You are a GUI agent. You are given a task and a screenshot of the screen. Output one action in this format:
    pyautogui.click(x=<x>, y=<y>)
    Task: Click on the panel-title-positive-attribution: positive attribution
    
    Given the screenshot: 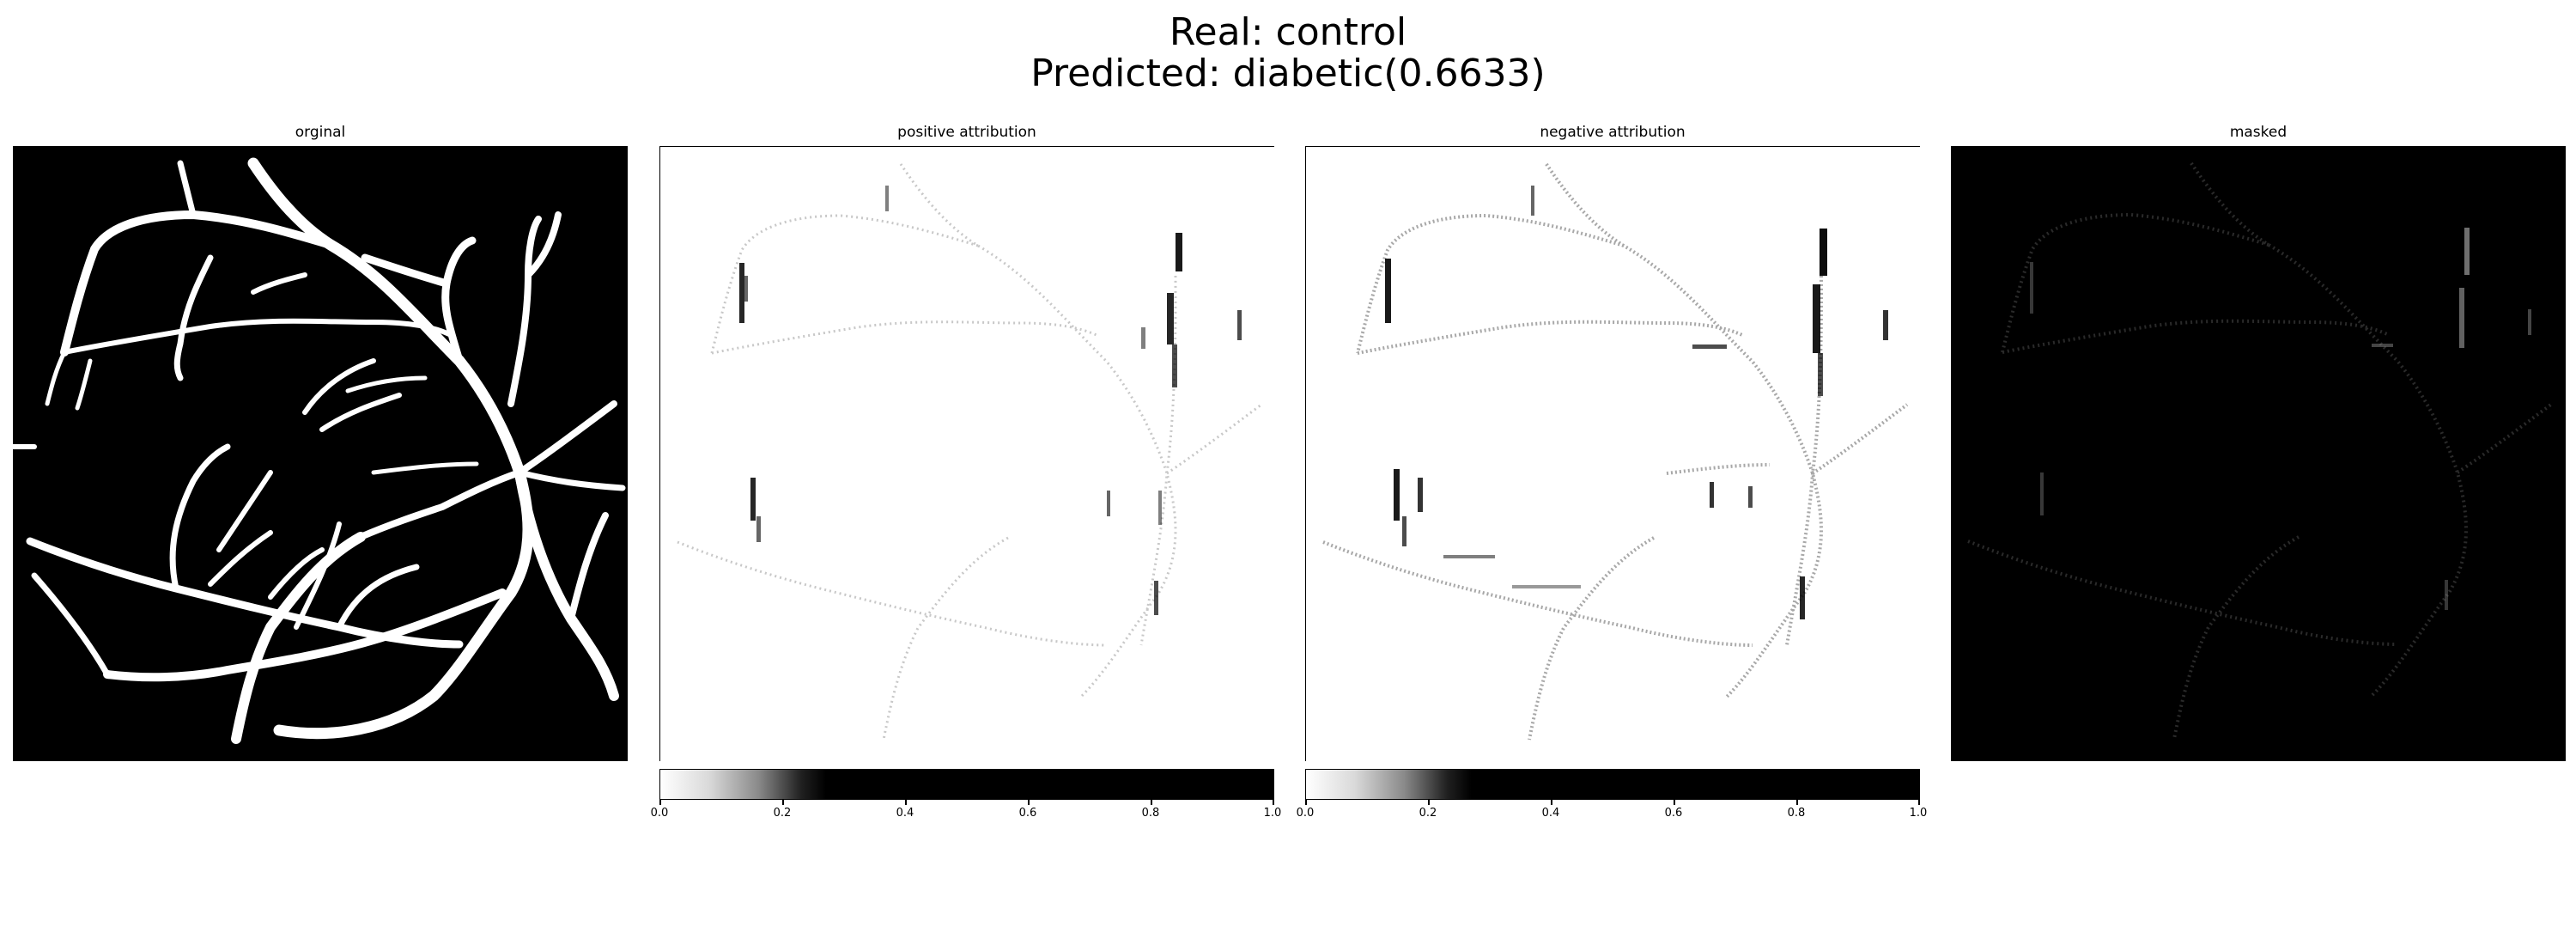 What is the action you would take?
    pyautogui.click(x=966, y=132)
    